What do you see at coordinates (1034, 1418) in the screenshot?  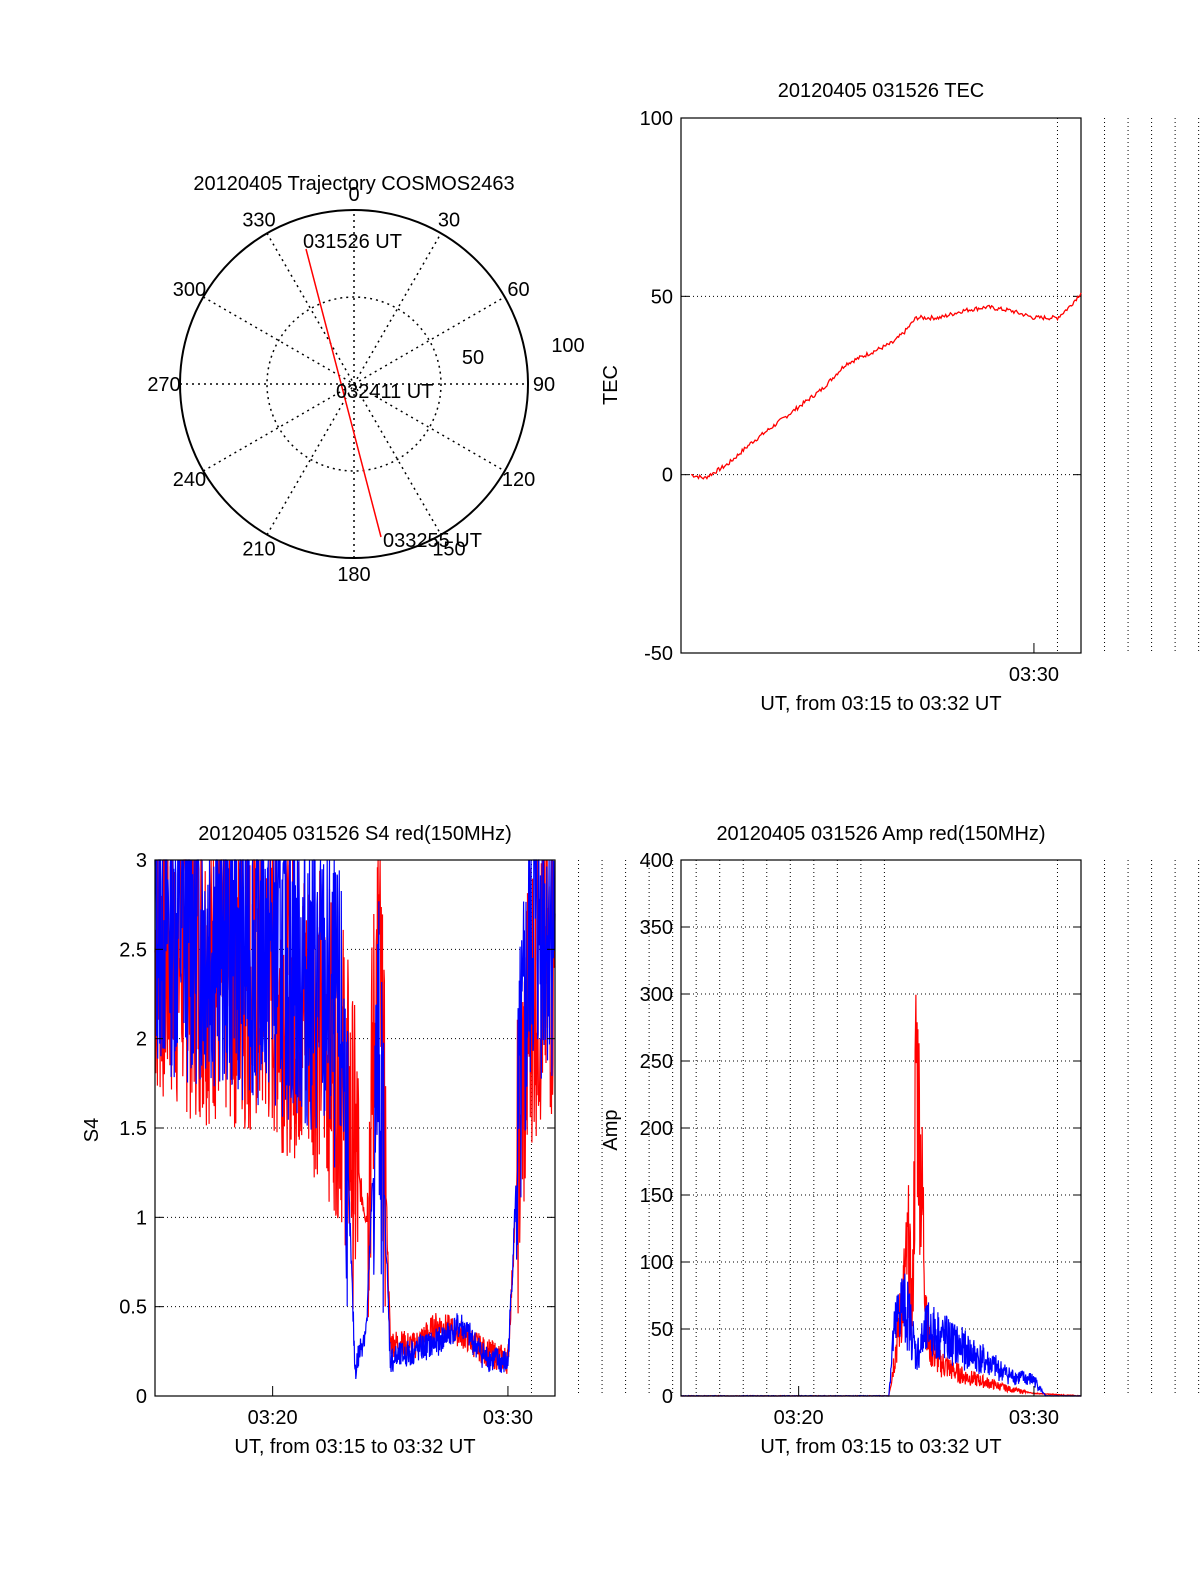 I see `amp-xtick-label: 03:30` at bounding box center [1034, 1418].